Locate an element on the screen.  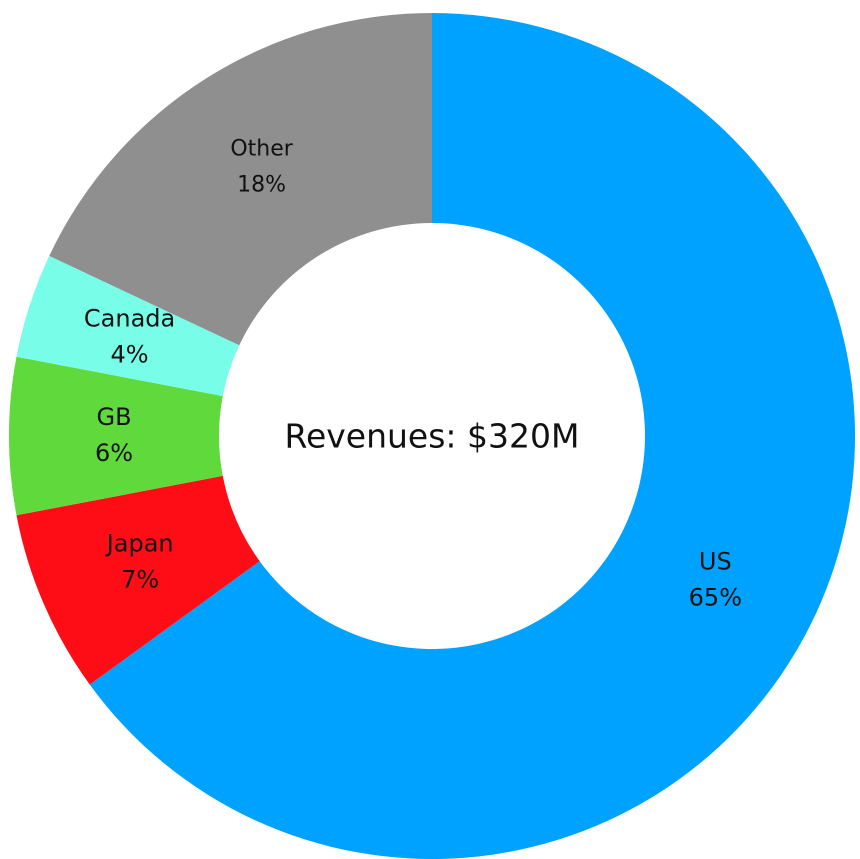
slice-value-label: 6% is located at coordinates (114, 453).